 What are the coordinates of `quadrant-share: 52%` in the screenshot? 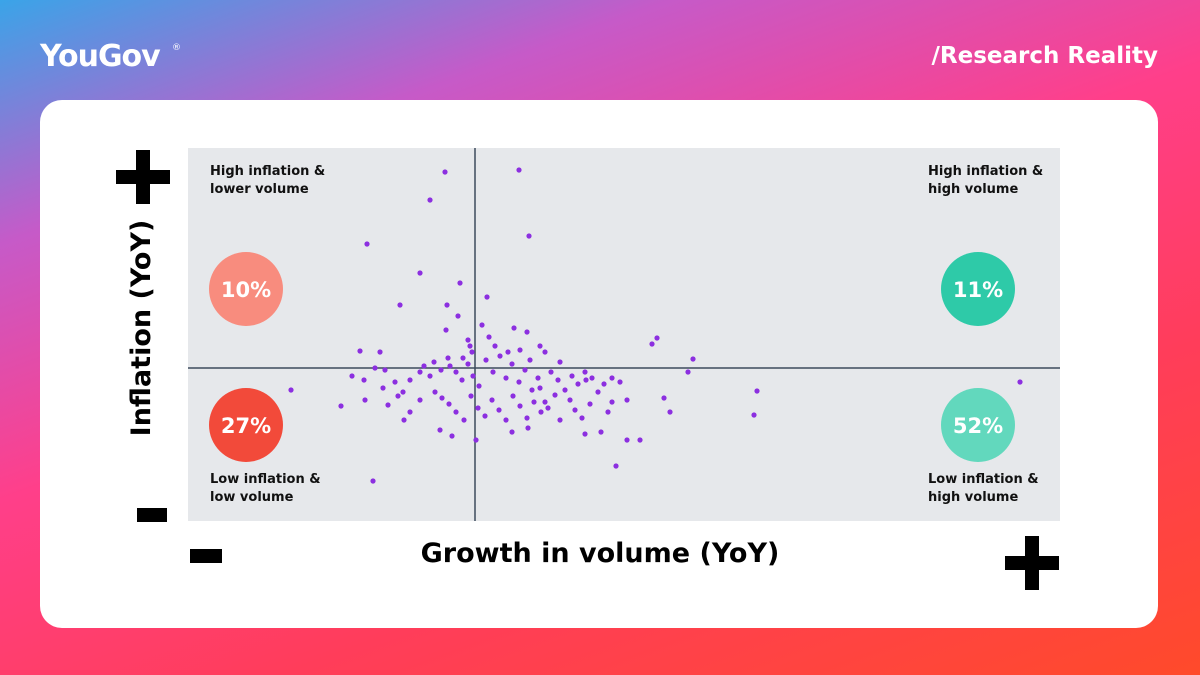 It's located at (978, 426).